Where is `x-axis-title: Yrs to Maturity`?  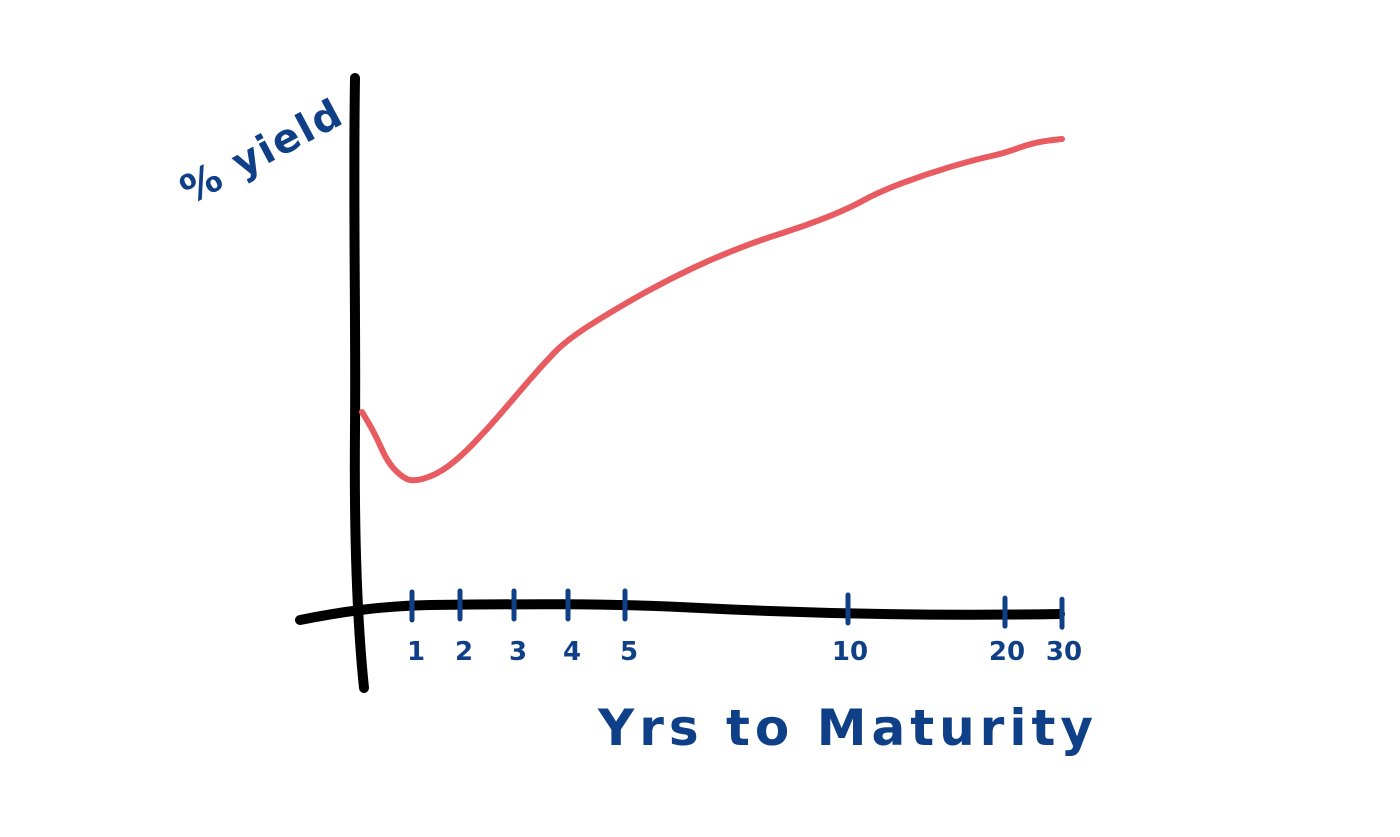 x-axis-title: Yrs to Maturity is located at coordinates (847, 728).